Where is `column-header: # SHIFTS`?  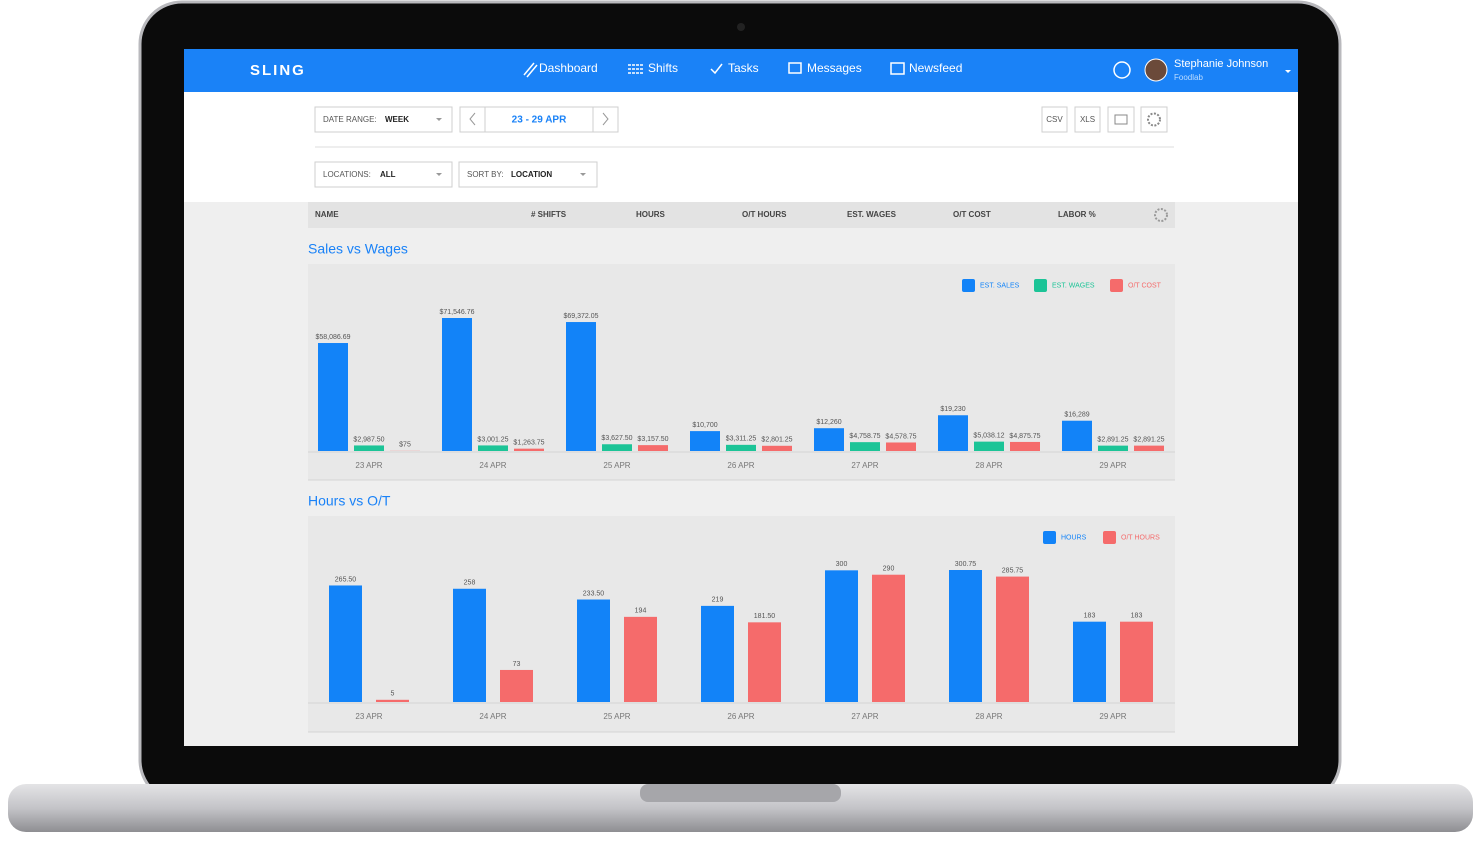
column-header: # SHIFTS is located at coordinates (549, 214).